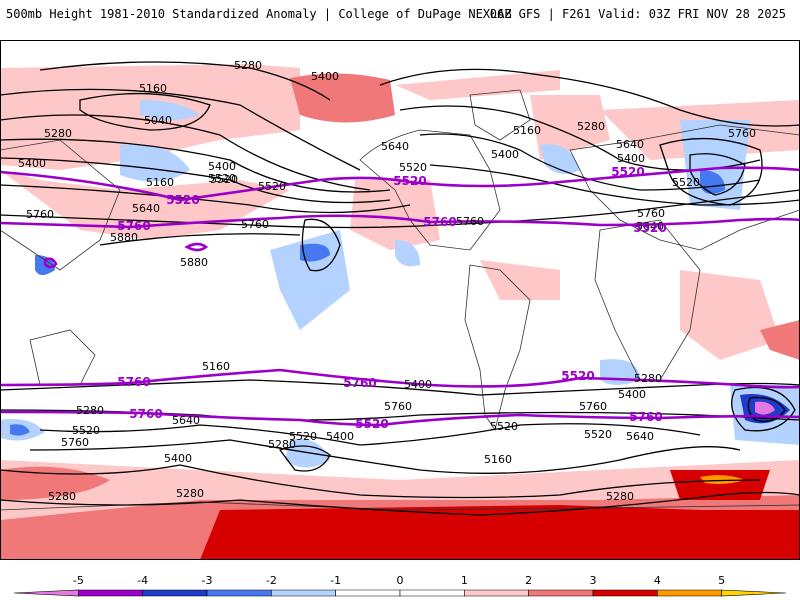  What do you see at coordinates (399, 580) in the screenshot?
I see `colorbar-ticks: -5 -4 -3 -2 -1 0 1 2 3 4 5` at bounding box center [399, 580].